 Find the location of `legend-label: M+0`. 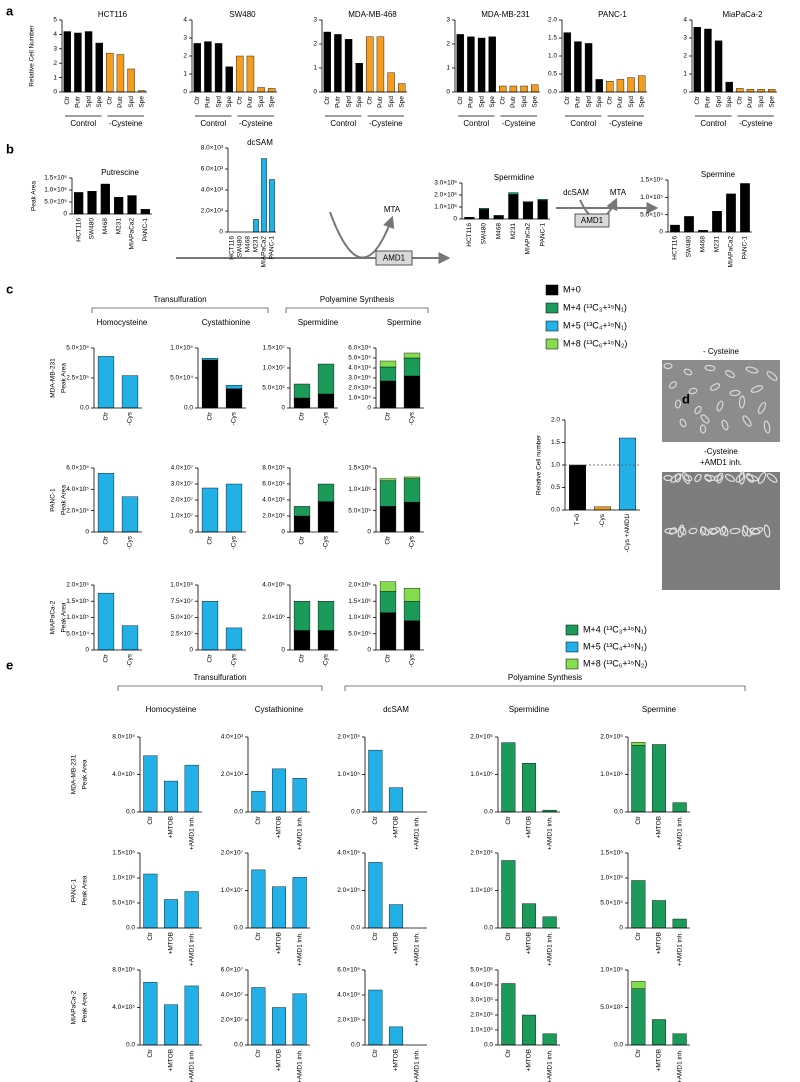

legend-label: M+0 is located at coordinates (572, 289).